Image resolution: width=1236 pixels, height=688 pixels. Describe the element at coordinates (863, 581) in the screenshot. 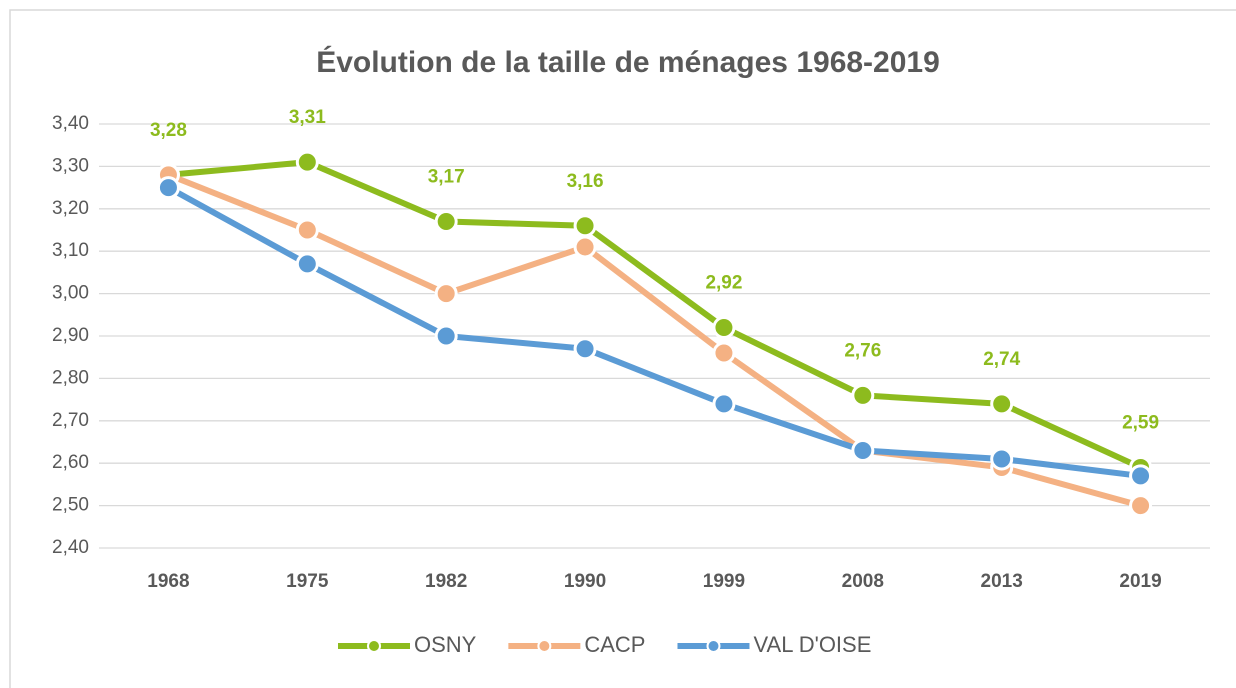

I see `x-tick-label: 2008` at that location.